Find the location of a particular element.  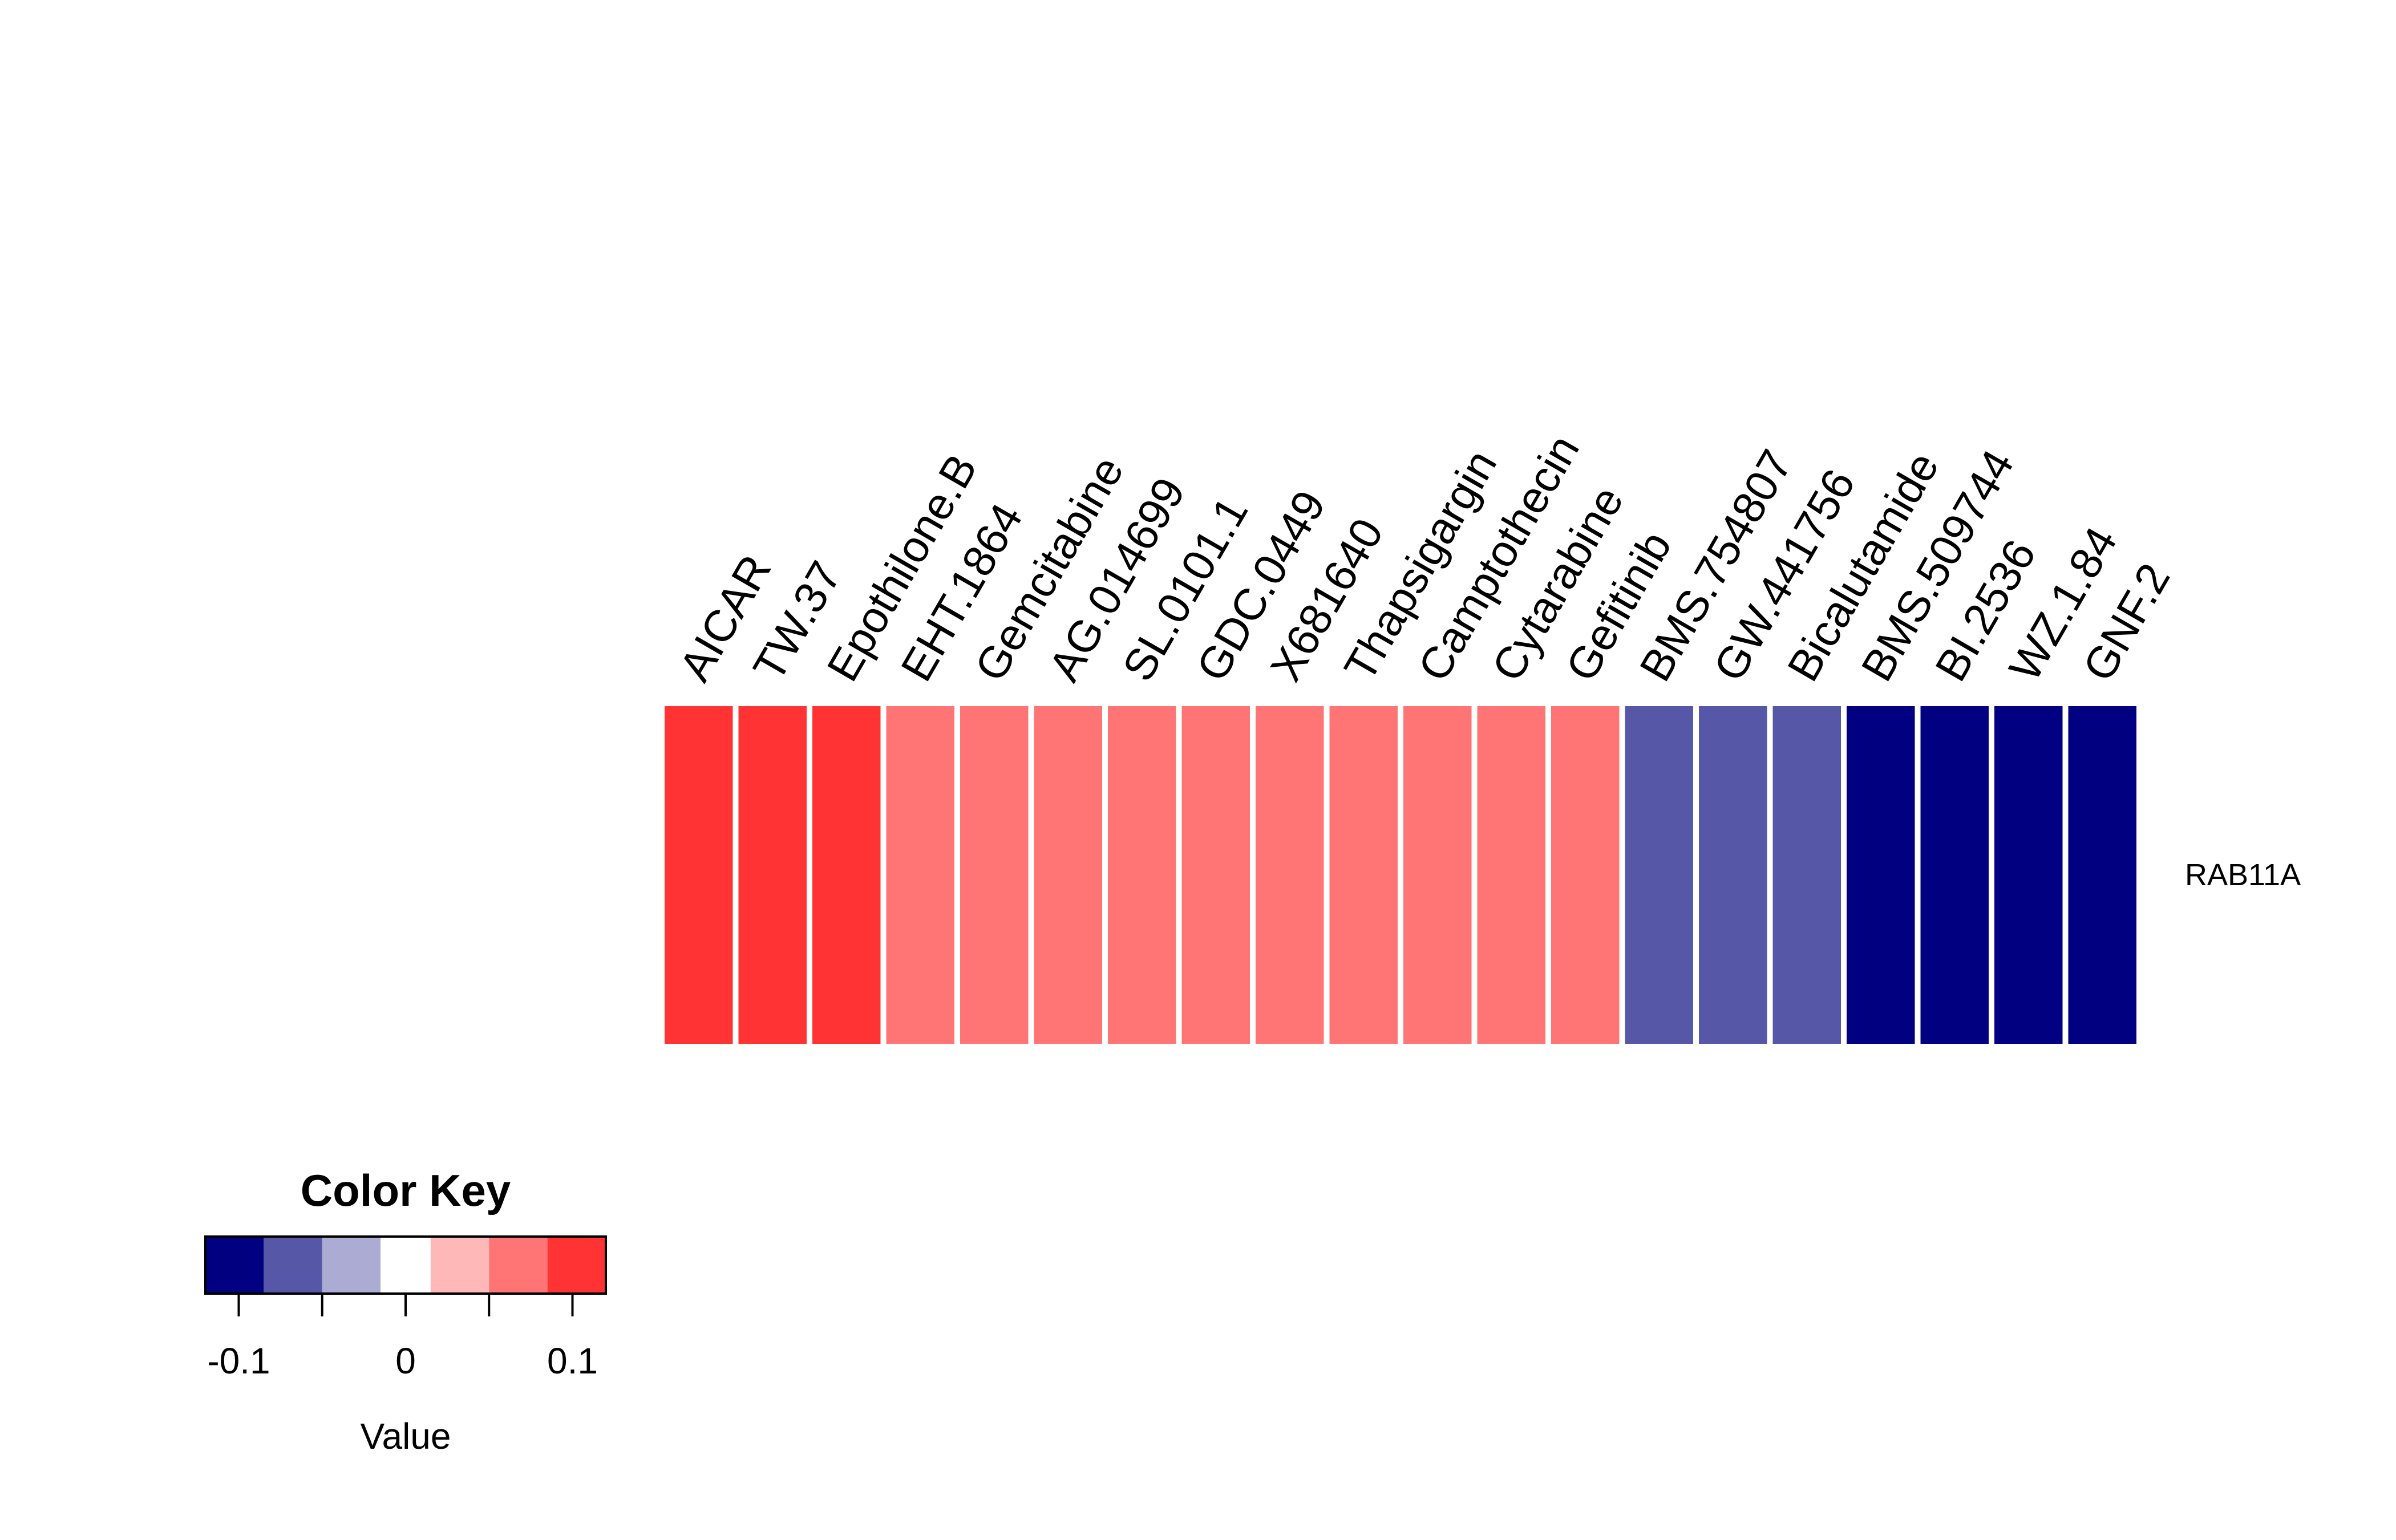

color-key-tick-label: -0.1 is located at coordinates (238, 1361).